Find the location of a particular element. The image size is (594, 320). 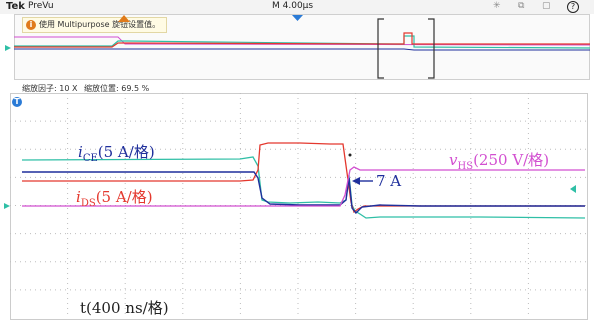

trace-magenta is located at coordinates (303, 186).